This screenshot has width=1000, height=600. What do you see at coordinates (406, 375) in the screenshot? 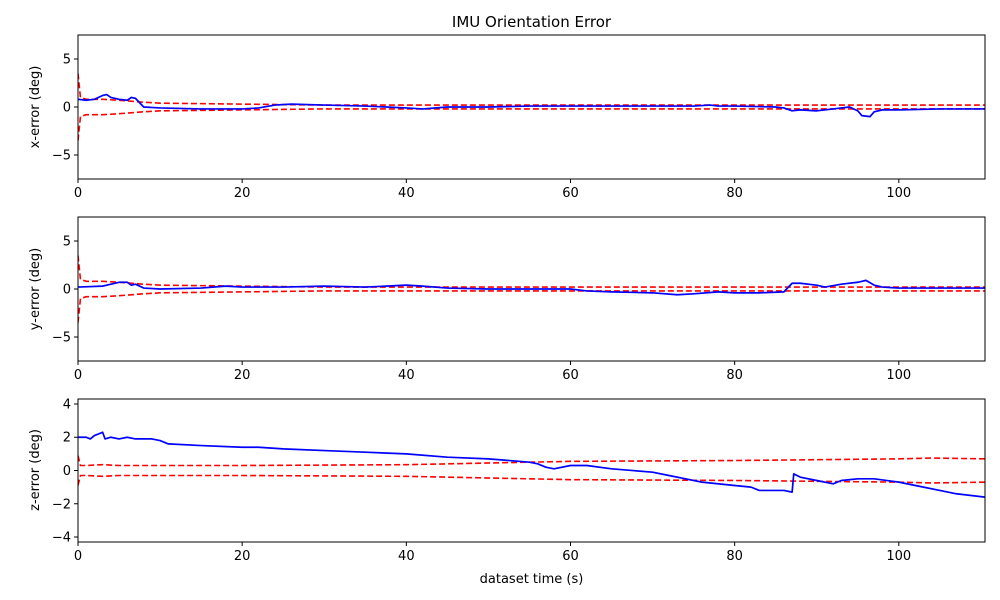
I see `y-error-xtick-label: 40` at bounding box center [406, 375].